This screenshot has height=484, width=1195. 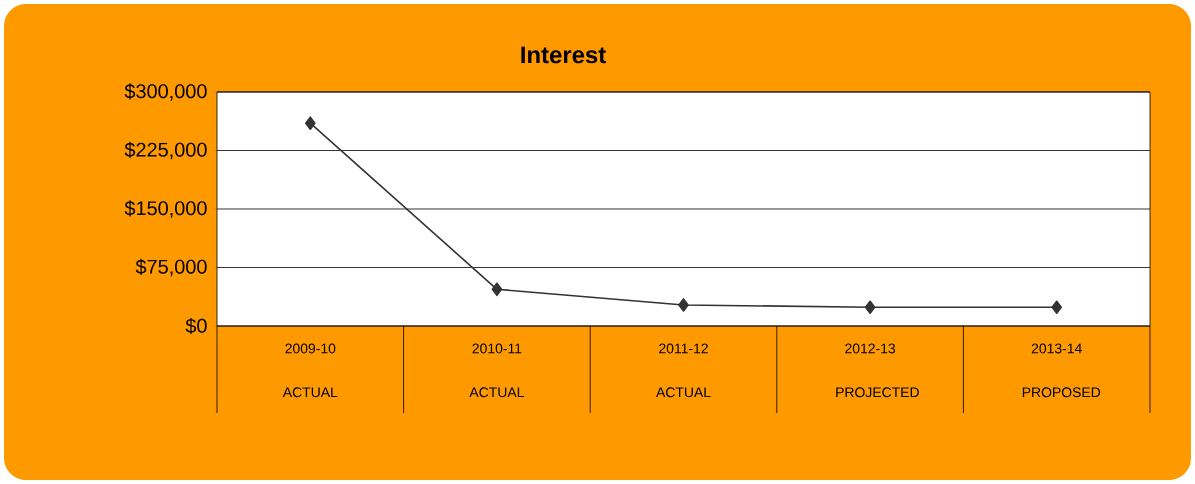 What do you see at coordinates (496, 370) in the screenshot?
I see `category-label: 2010-11 ACTUAL` at bounding box center [496, 370].